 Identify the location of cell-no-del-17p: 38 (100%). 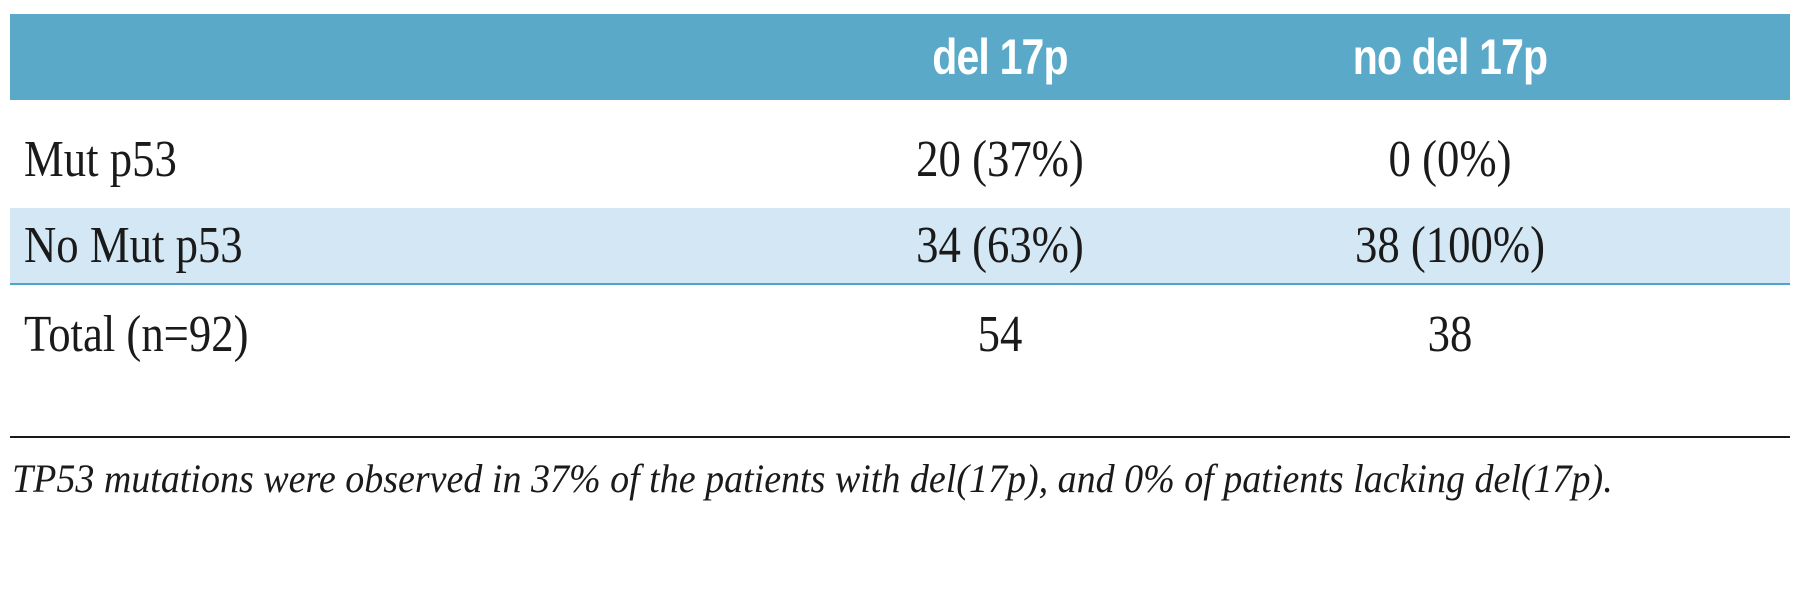
(1450, 245).